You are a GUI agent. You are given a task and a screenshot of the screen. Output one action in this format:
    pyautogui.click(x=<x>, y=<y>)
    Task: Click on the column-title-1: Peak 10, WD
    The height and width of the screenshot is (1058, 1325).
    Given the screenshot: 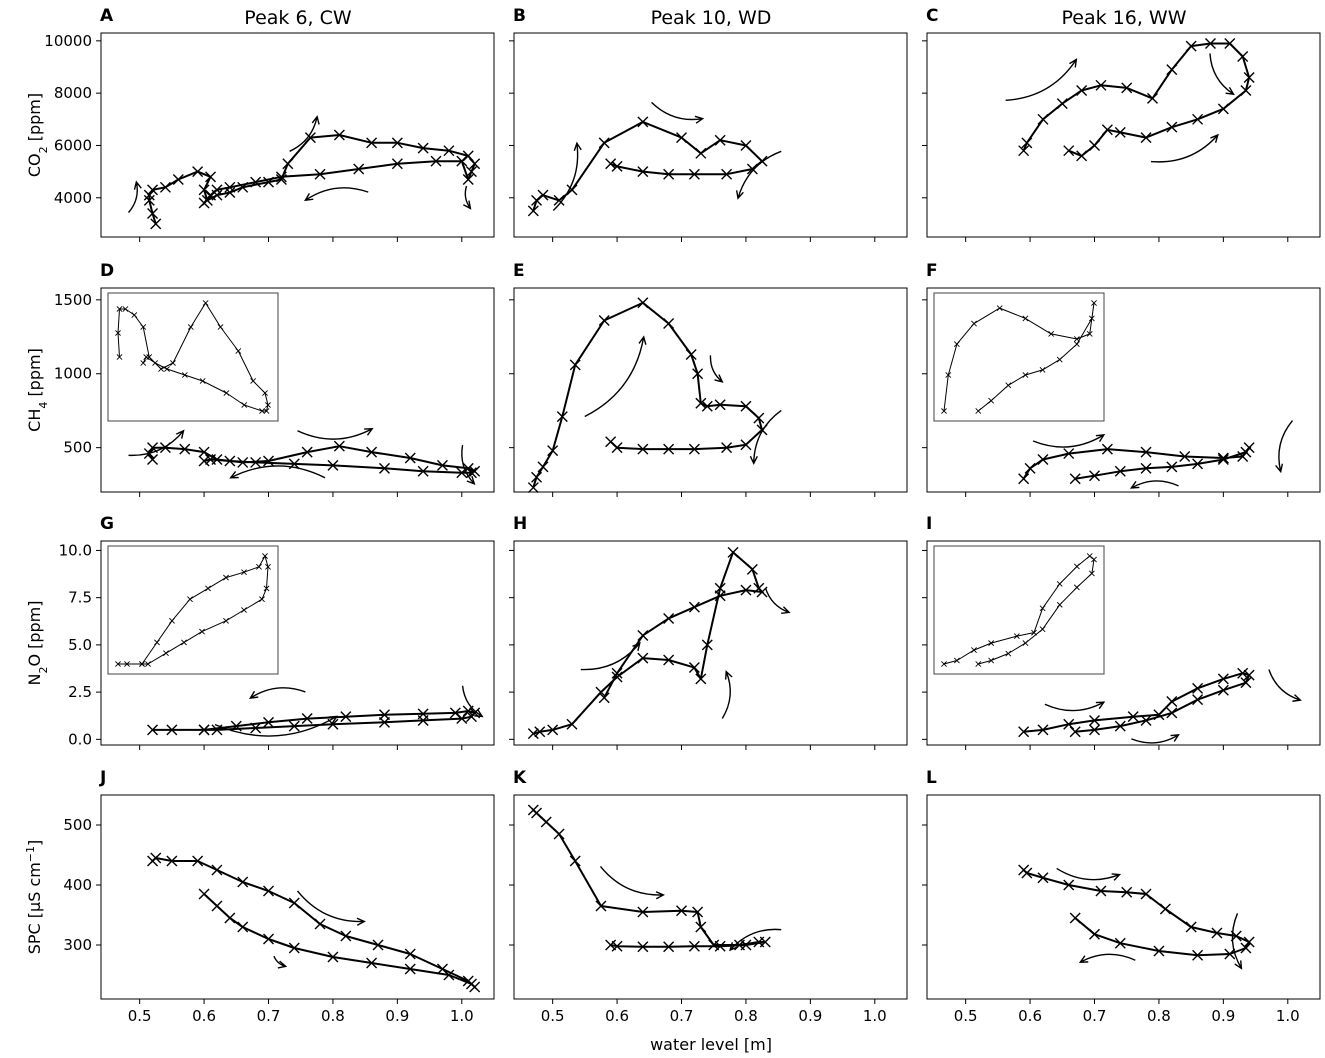 What is the action you would take?
    pyautogui.click(x=711, y=18)
    